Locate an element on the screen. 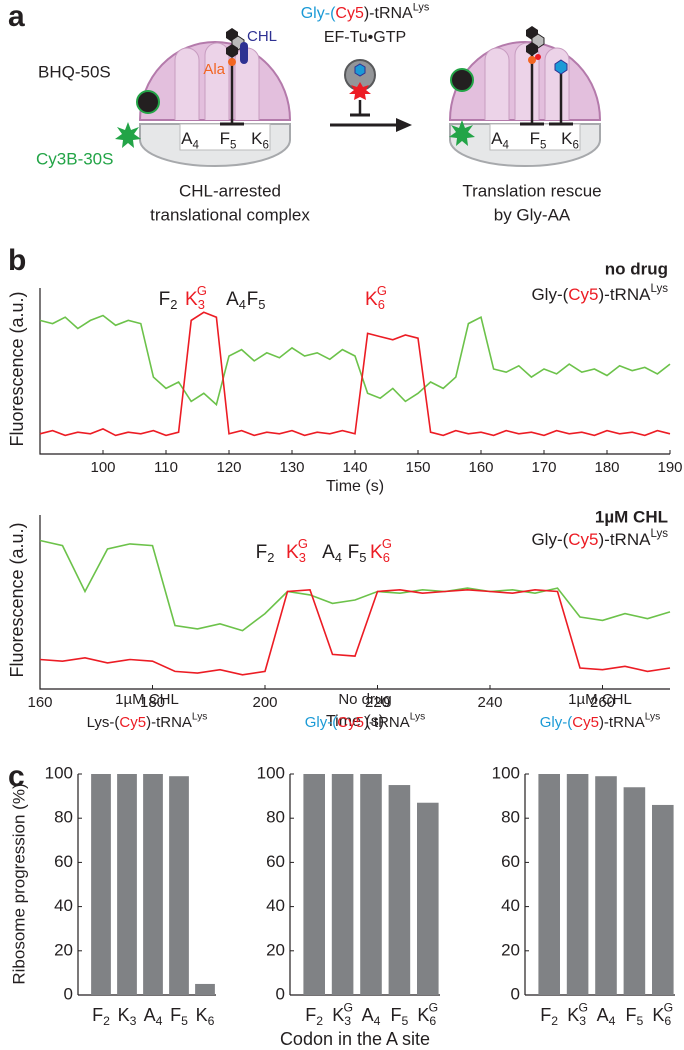  chart-title: 1µM CHL is located at coordinates (147, 699).